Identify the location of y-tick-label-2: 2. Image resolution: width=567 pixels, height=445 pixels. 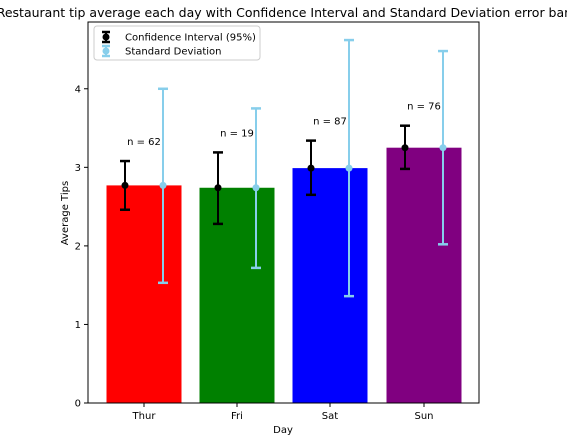
(78, 246).